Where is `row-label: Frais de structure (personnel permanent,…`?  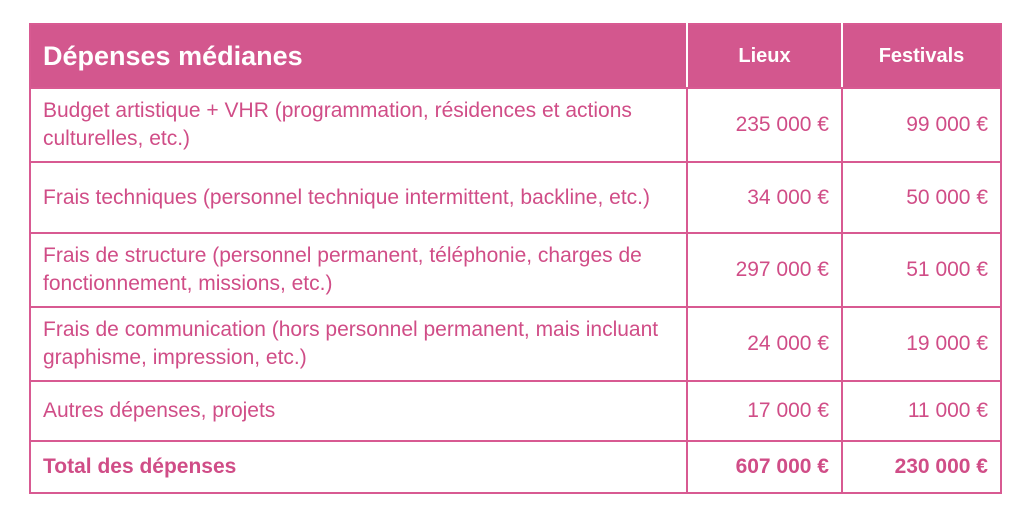
row-label: Frais de structure (personnel permanent,… is located at coordinates (358, 270).